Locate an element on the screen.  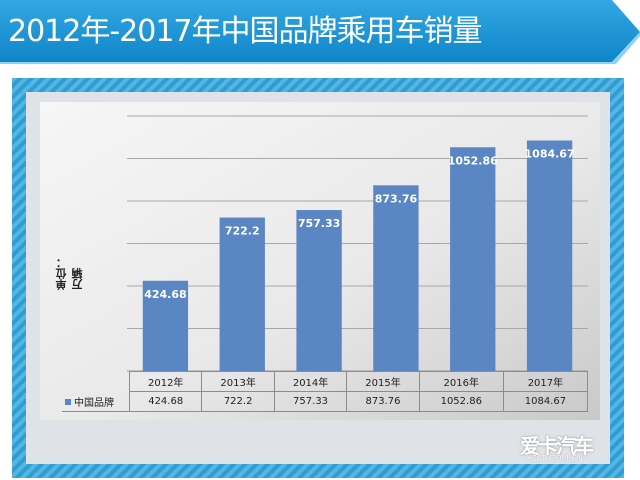
page-title: 2012年-2017年中国品牌乘用车销量 is located at coordinates (245, 31).